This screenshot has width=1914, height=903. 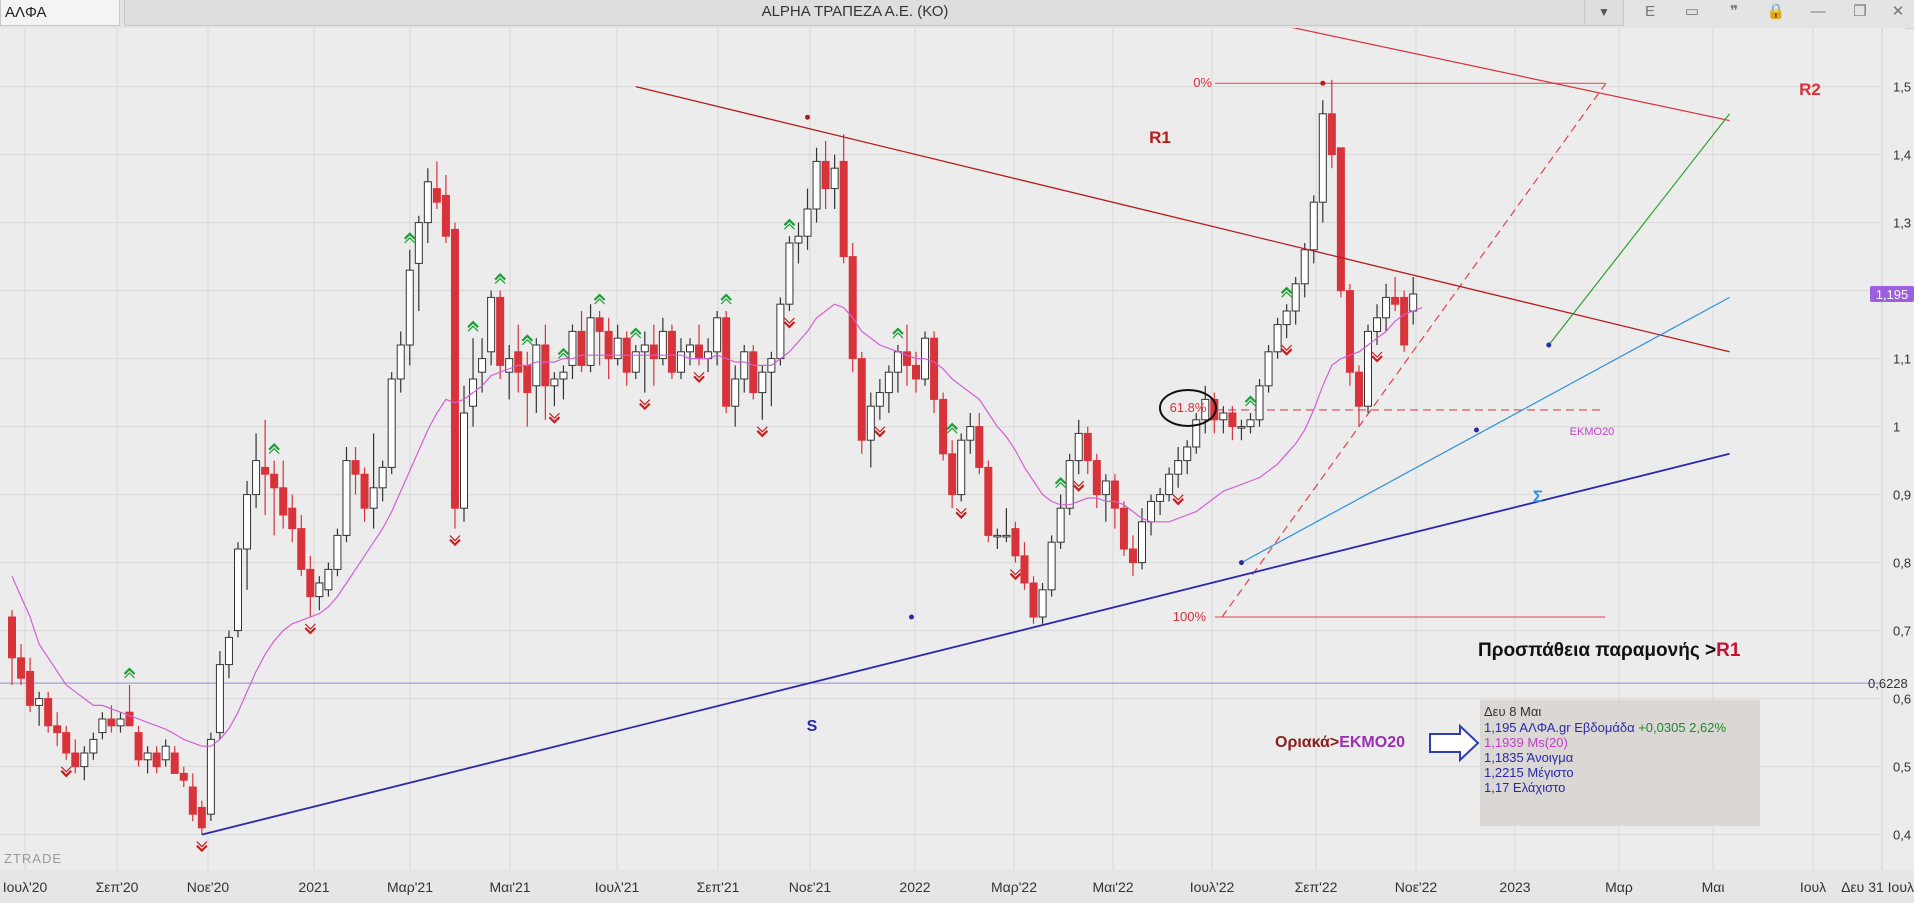 I want to click on trend-line-R2, so click(x=1510, y=75).